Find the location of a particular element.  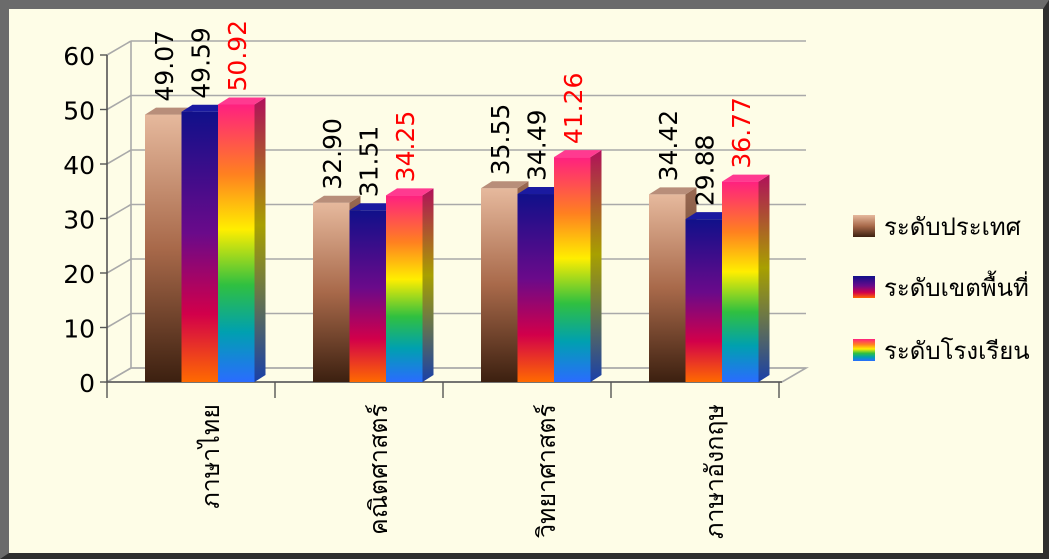

legend-label: ระดับประเทศ is located at coordinates (952, 227).